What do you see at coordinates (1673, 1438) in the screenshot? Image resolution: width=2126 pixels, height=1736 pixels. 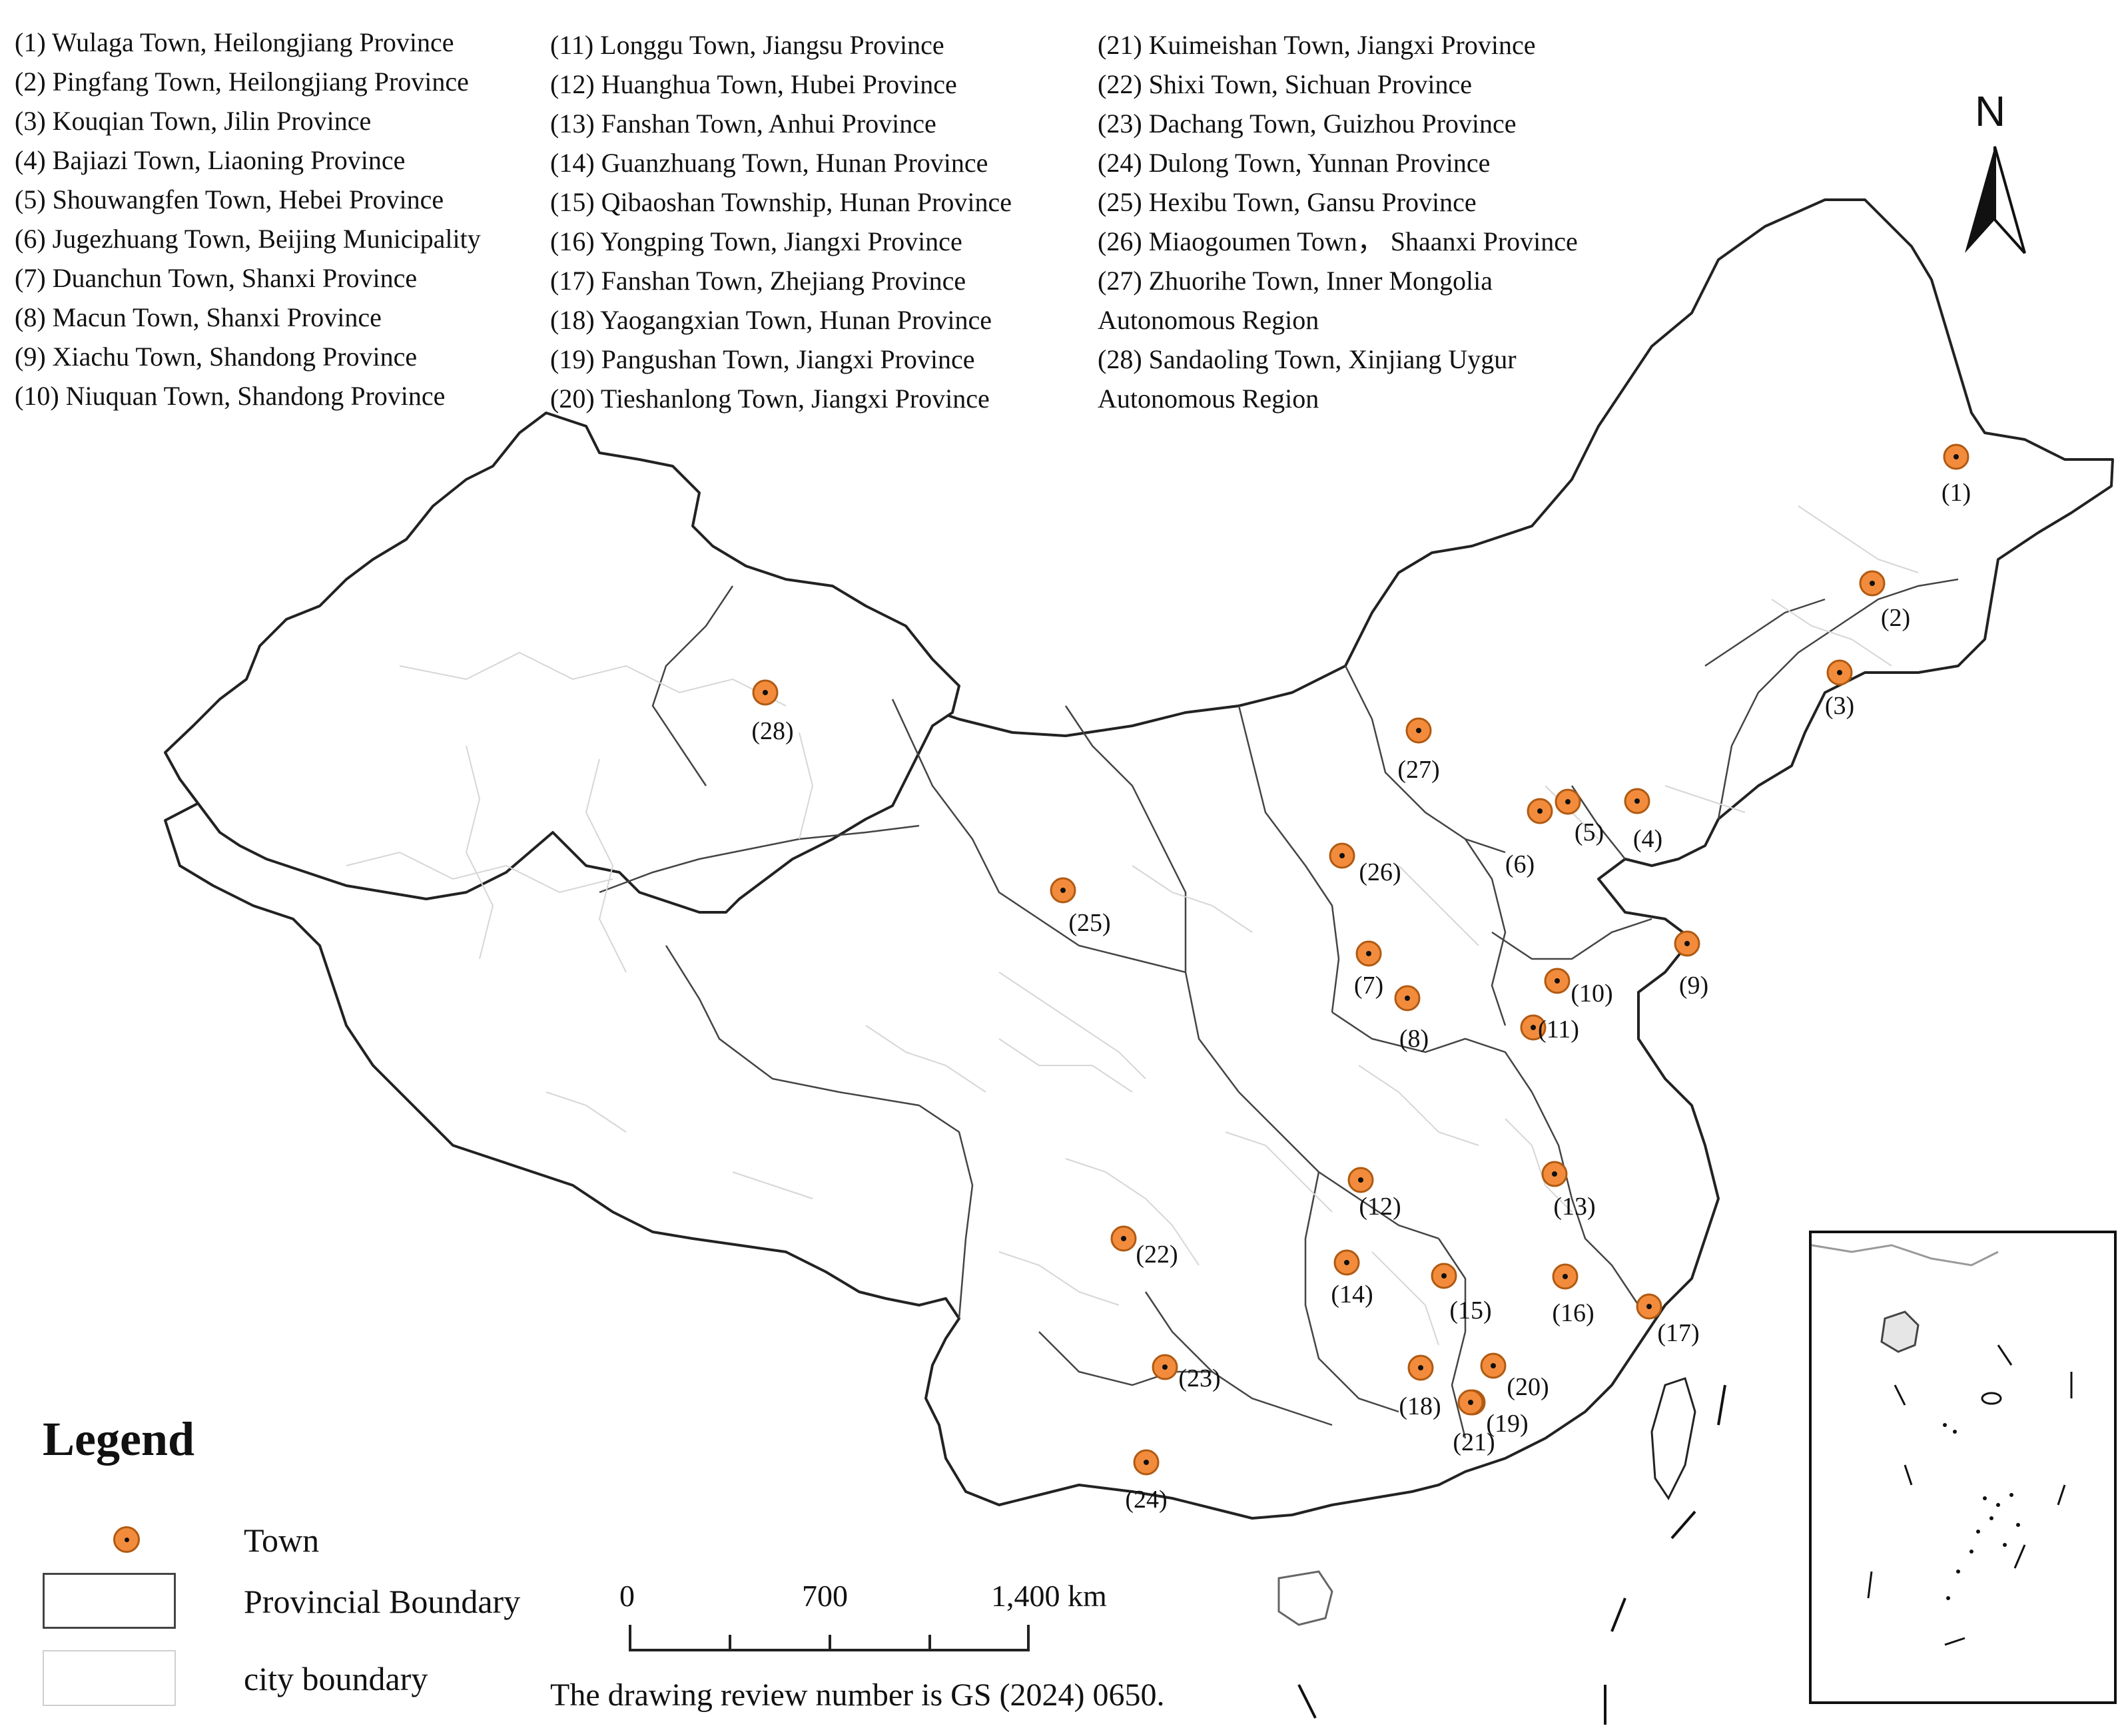 I see `taiwan-outline` at bounding box center [1673, 1438].